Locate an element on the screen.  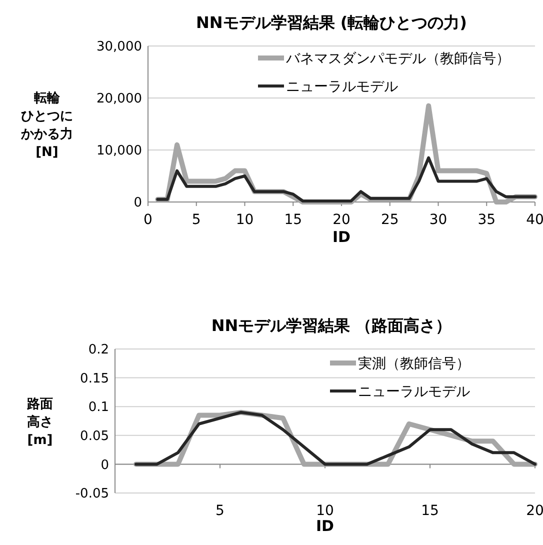
y-axis-title: 路面高さ[m] is located at coordinates (39, 422).